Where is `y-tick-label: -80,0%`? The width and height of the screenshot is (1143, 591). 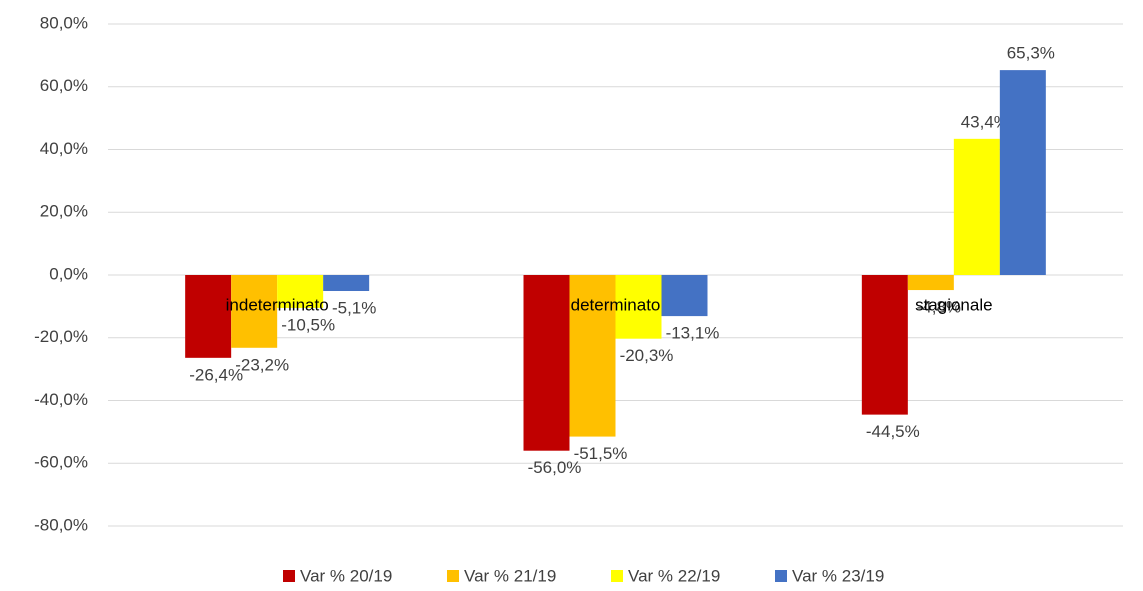 y-tick-label: -80,0% is located at coordinates (61, 524).